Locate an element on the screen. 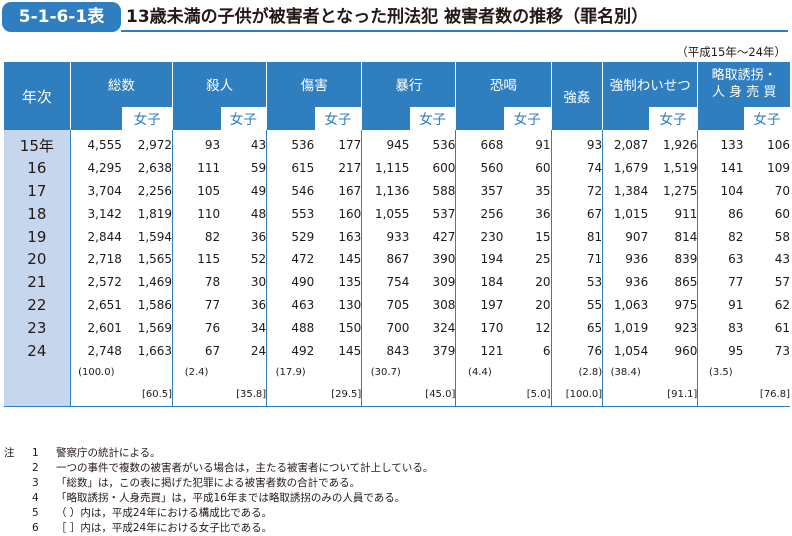  table-cell: 1,015 is located at coordinates (625, 214).